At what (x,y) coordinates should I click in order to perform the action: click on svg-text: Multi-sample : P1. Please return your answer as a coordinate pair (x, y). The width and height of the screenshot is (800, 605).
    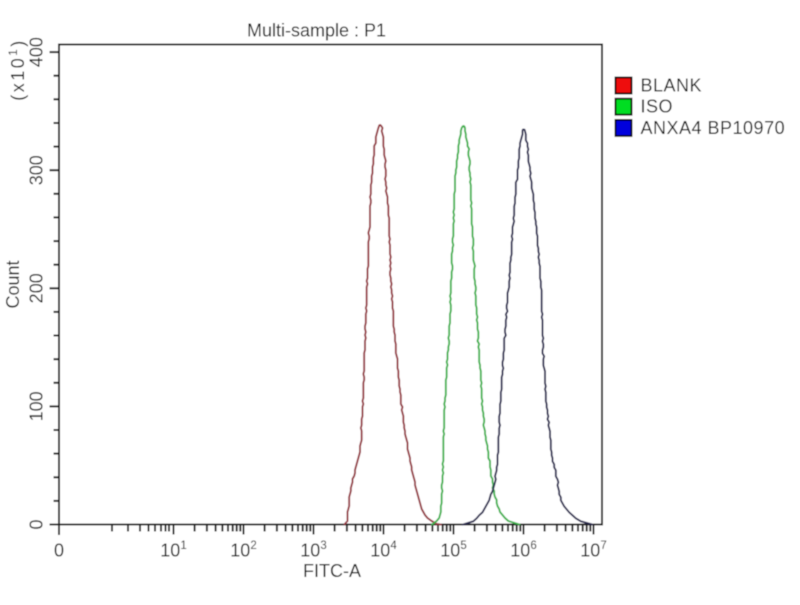
    Looking at the image, I should click on (316, 31).